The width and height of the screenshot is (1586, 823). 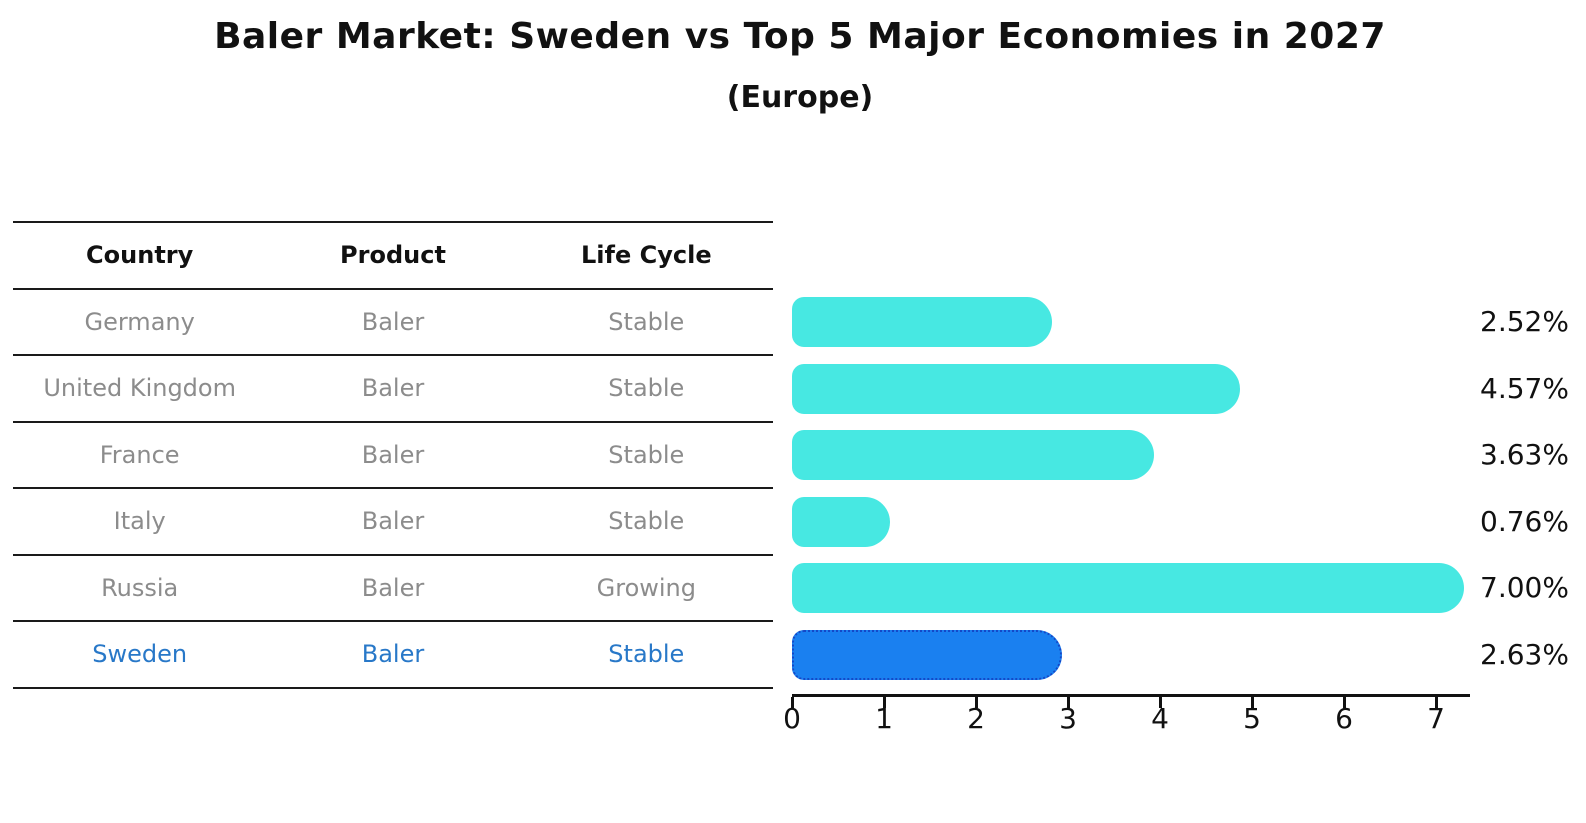 I want to click on x-axis-tick-label: 6, so click(x=1344, y=718).